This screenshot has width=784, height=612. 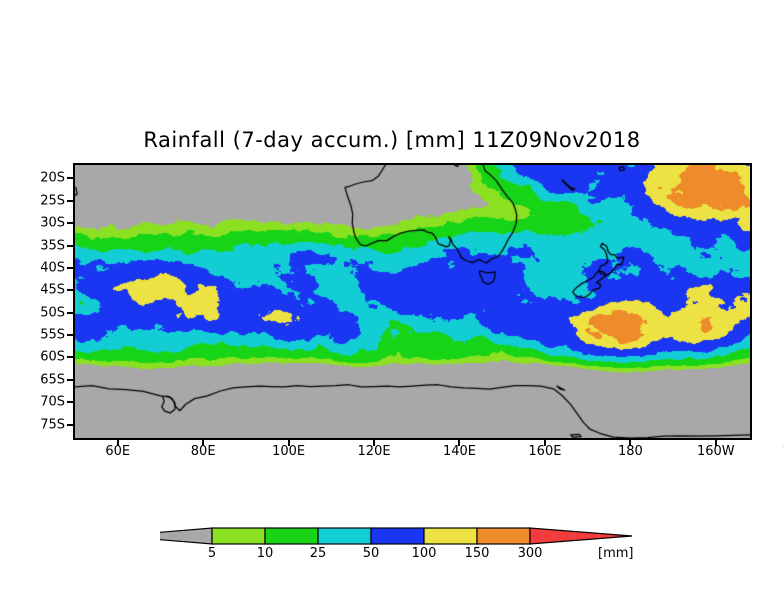 What do you see at coordinates (52, 178) in the screenshot?
I see `y-tick-label: 20S` at bounding box center [52, 178].